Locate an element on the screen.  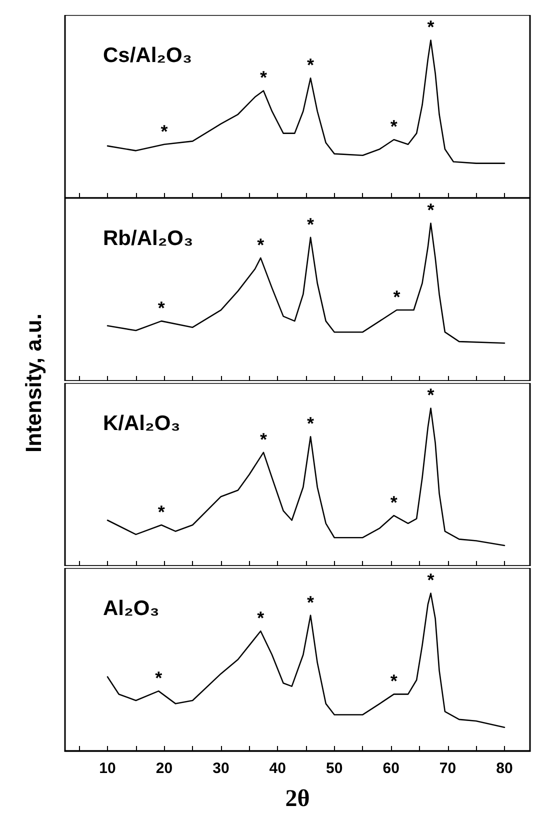
text: K/Al₂O₃ is located at coordinates (141, 423).